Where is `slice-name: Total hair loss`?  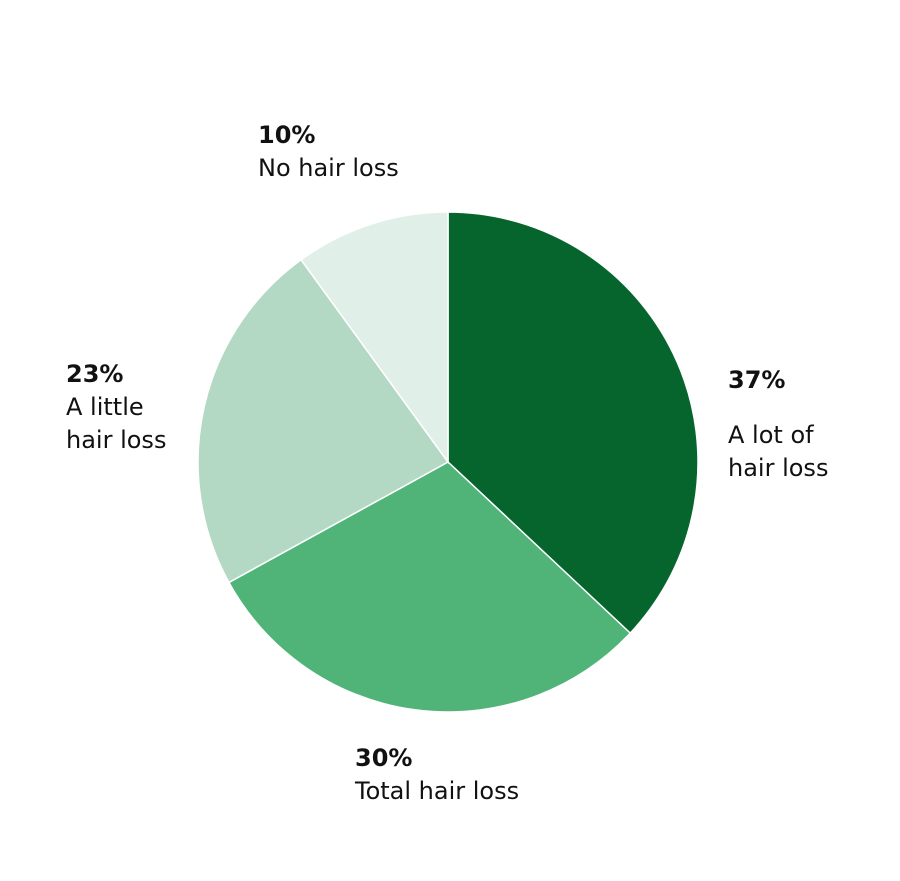
slice-name: Total hair loss is located at coordinates (437, 791).